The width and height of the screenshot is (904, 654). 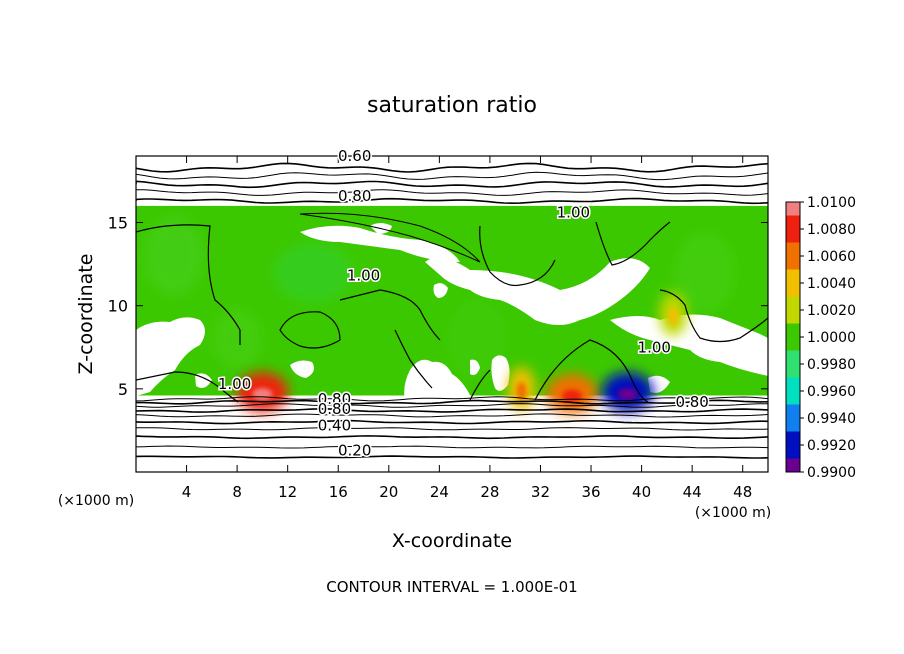 What do you see at coordinates (354, 156) in the screenshot?
I see `contour-label: 0.60` at bounding box center [354, 156].